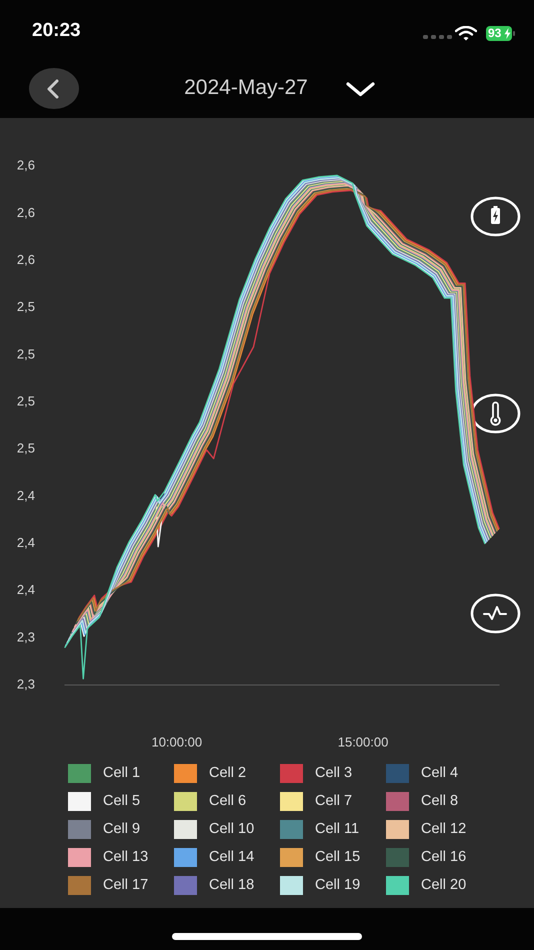 The image size is (534, 950). I want to click on legend-label: Cell 18, so click(231, 885).